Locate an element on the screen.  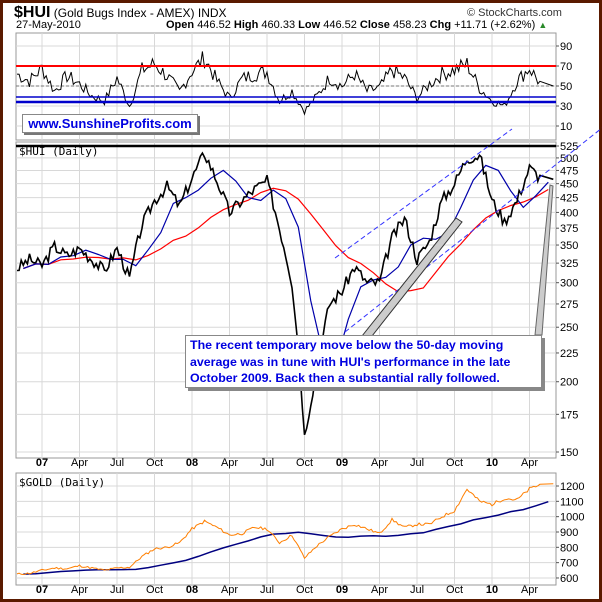
close-value: 458.23 is located at coordinates (409, 25).